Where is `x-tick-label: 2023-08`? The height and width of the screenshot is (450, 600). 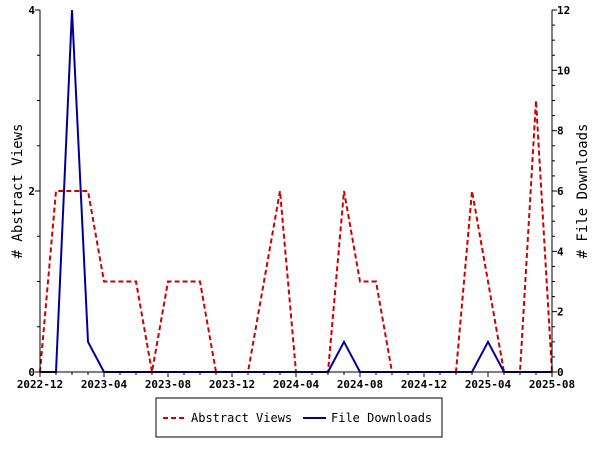 x-tick-label: 2023-08 is located at coordinates (168, 384).